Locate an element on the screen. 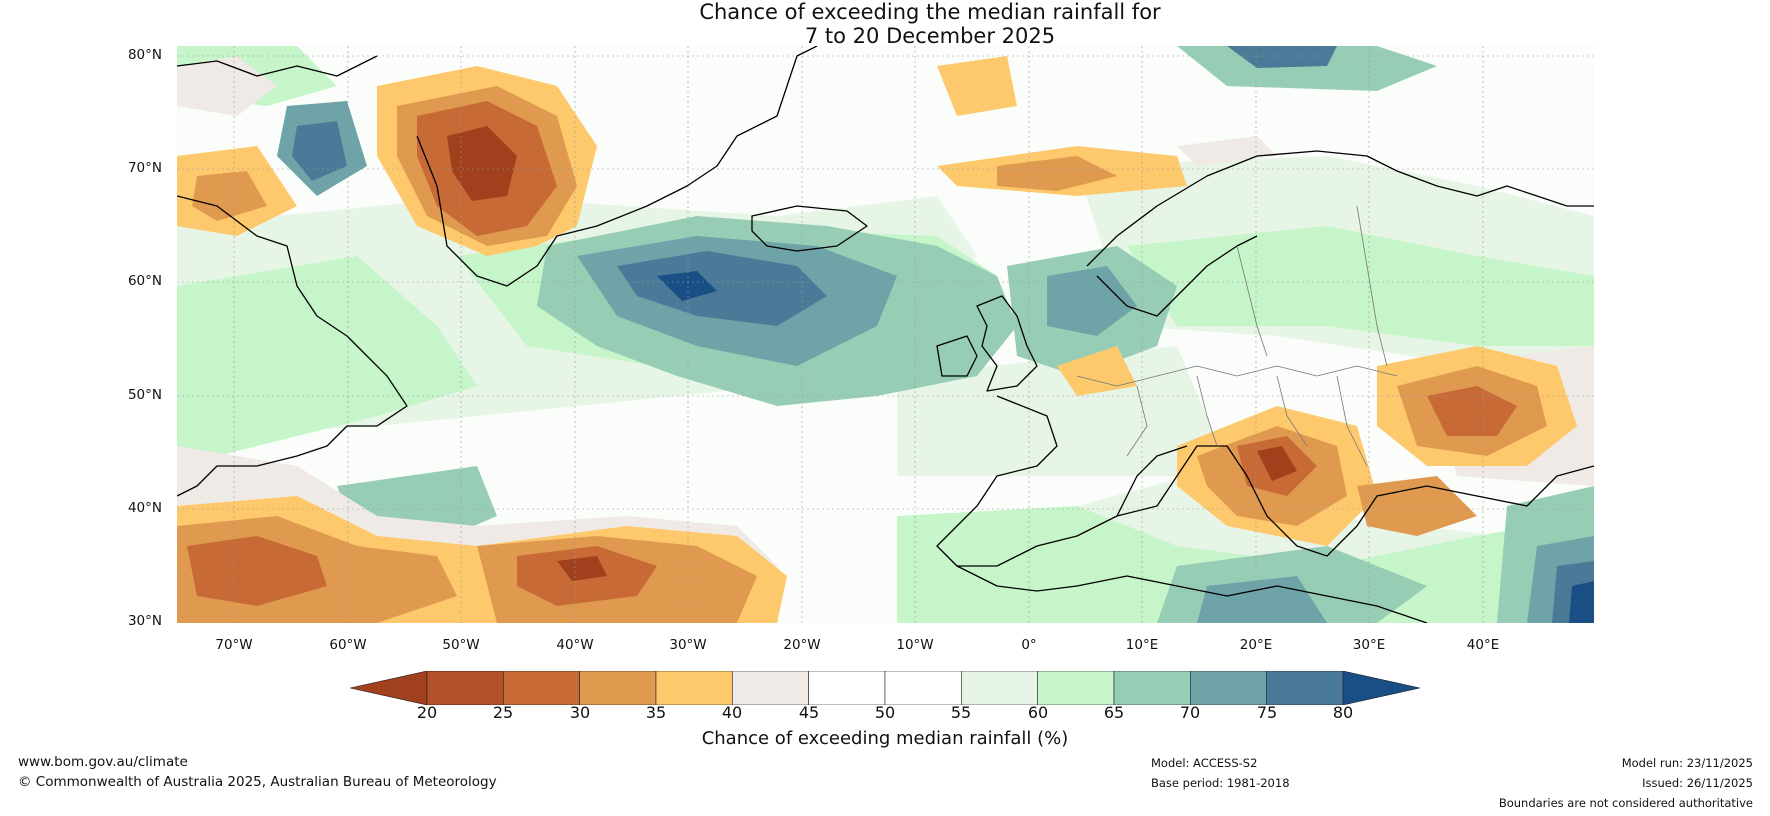  lon-label-20e: 20°E is located at coordinates (1256, 645).